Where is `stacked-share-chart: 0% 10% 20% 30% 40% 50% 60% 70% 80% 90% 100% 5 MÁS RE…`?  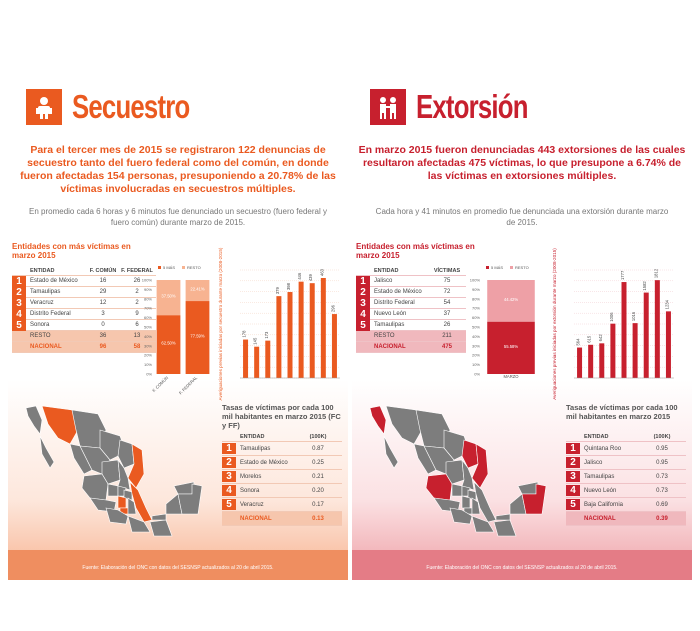
stacked-share-chart: 0% 10% 20% 30% 40% 50% 60% 70% 80% 90% 100% 5 MÁS RE… is located at coordinates (174, 329).